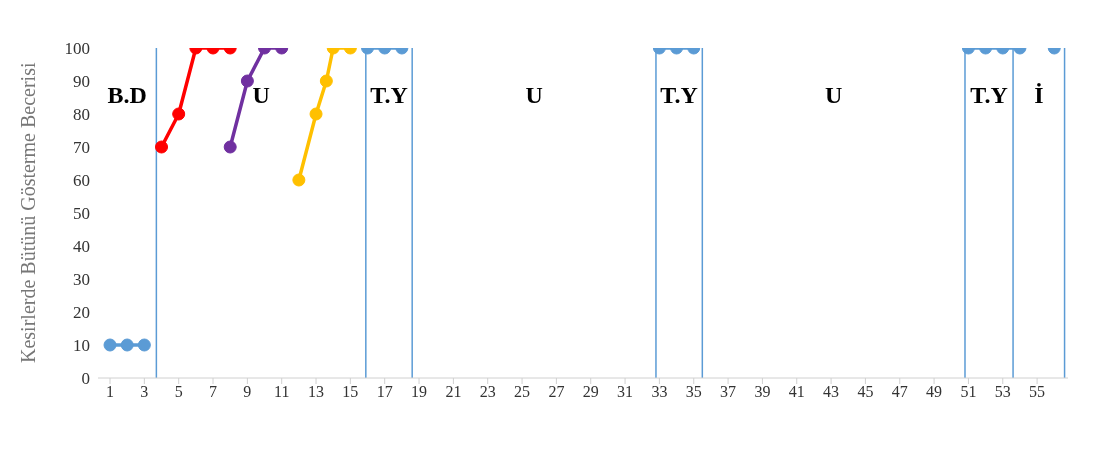 The height and width of the screenshot is (453, 1120). I want to click on x-tick-label: 1, so click(110, 392).